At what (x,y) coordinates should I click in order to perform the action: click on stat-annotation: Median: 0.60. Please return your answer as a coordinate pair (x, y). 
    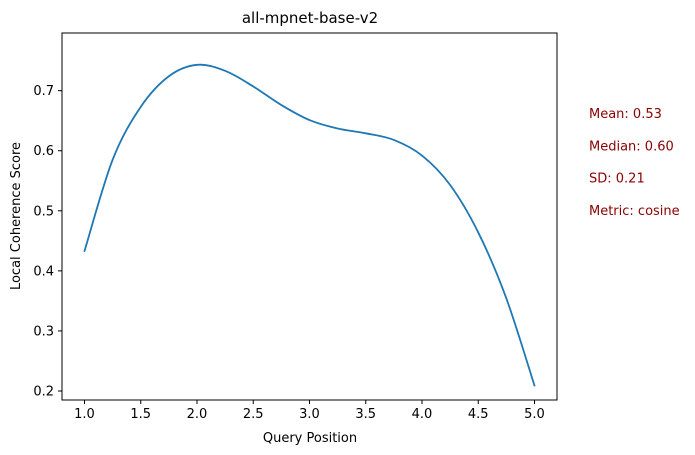
    Looking at the image, I should click on (631, 146).